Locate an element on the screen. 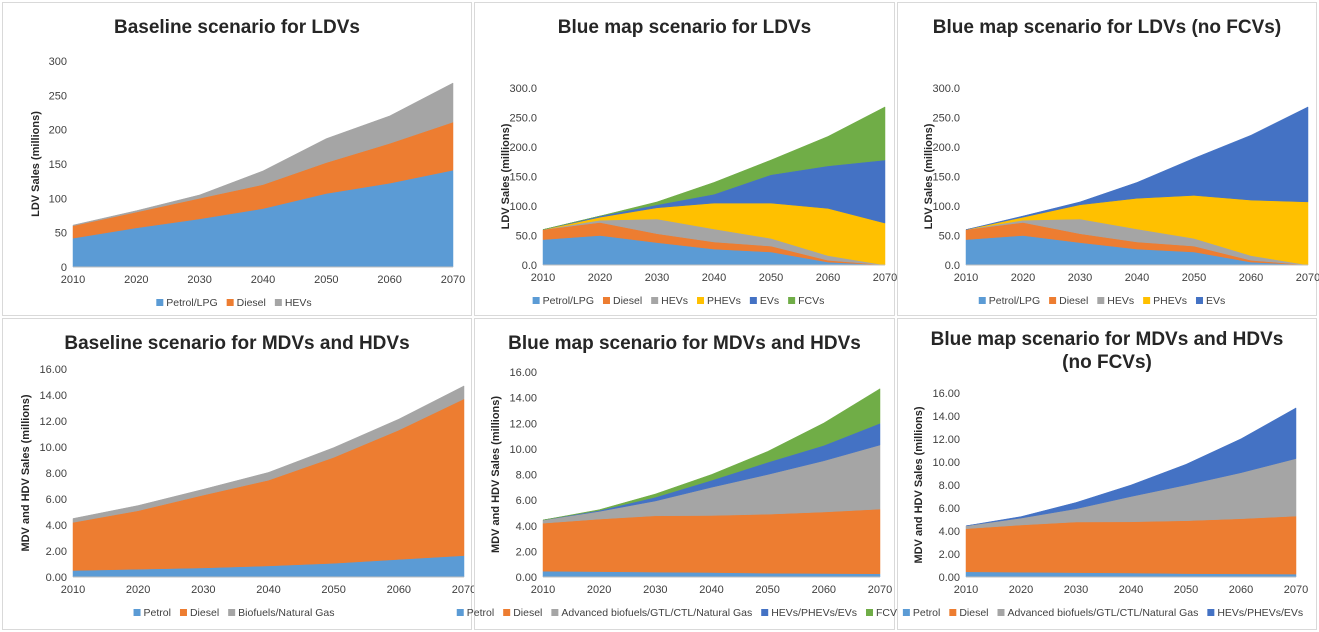 The height and width of the screenshot is (632, 1319). y-tick-label: 150.0 is located at coordinates (523, 178).